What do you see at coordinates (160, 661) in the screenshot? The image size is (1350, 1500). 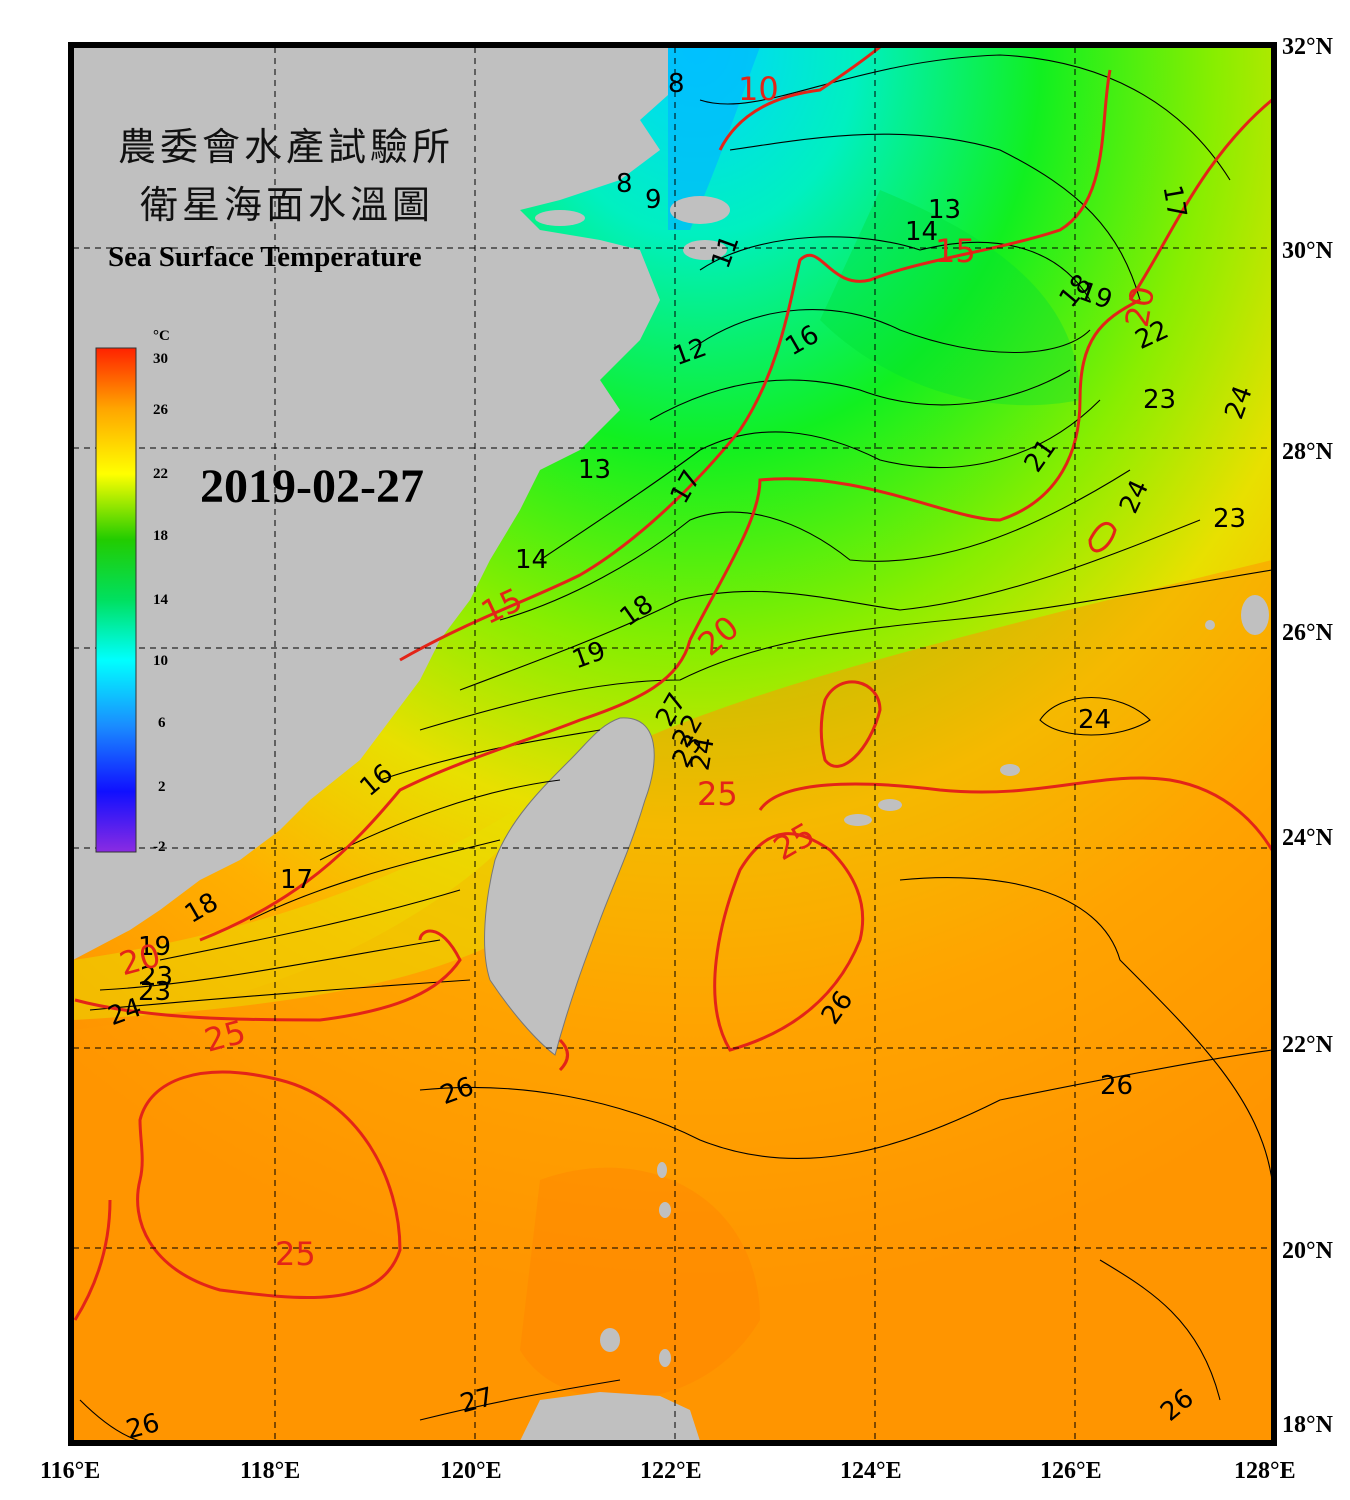 I see `colorbar-tick: 10` at bounding box center [160, 661].